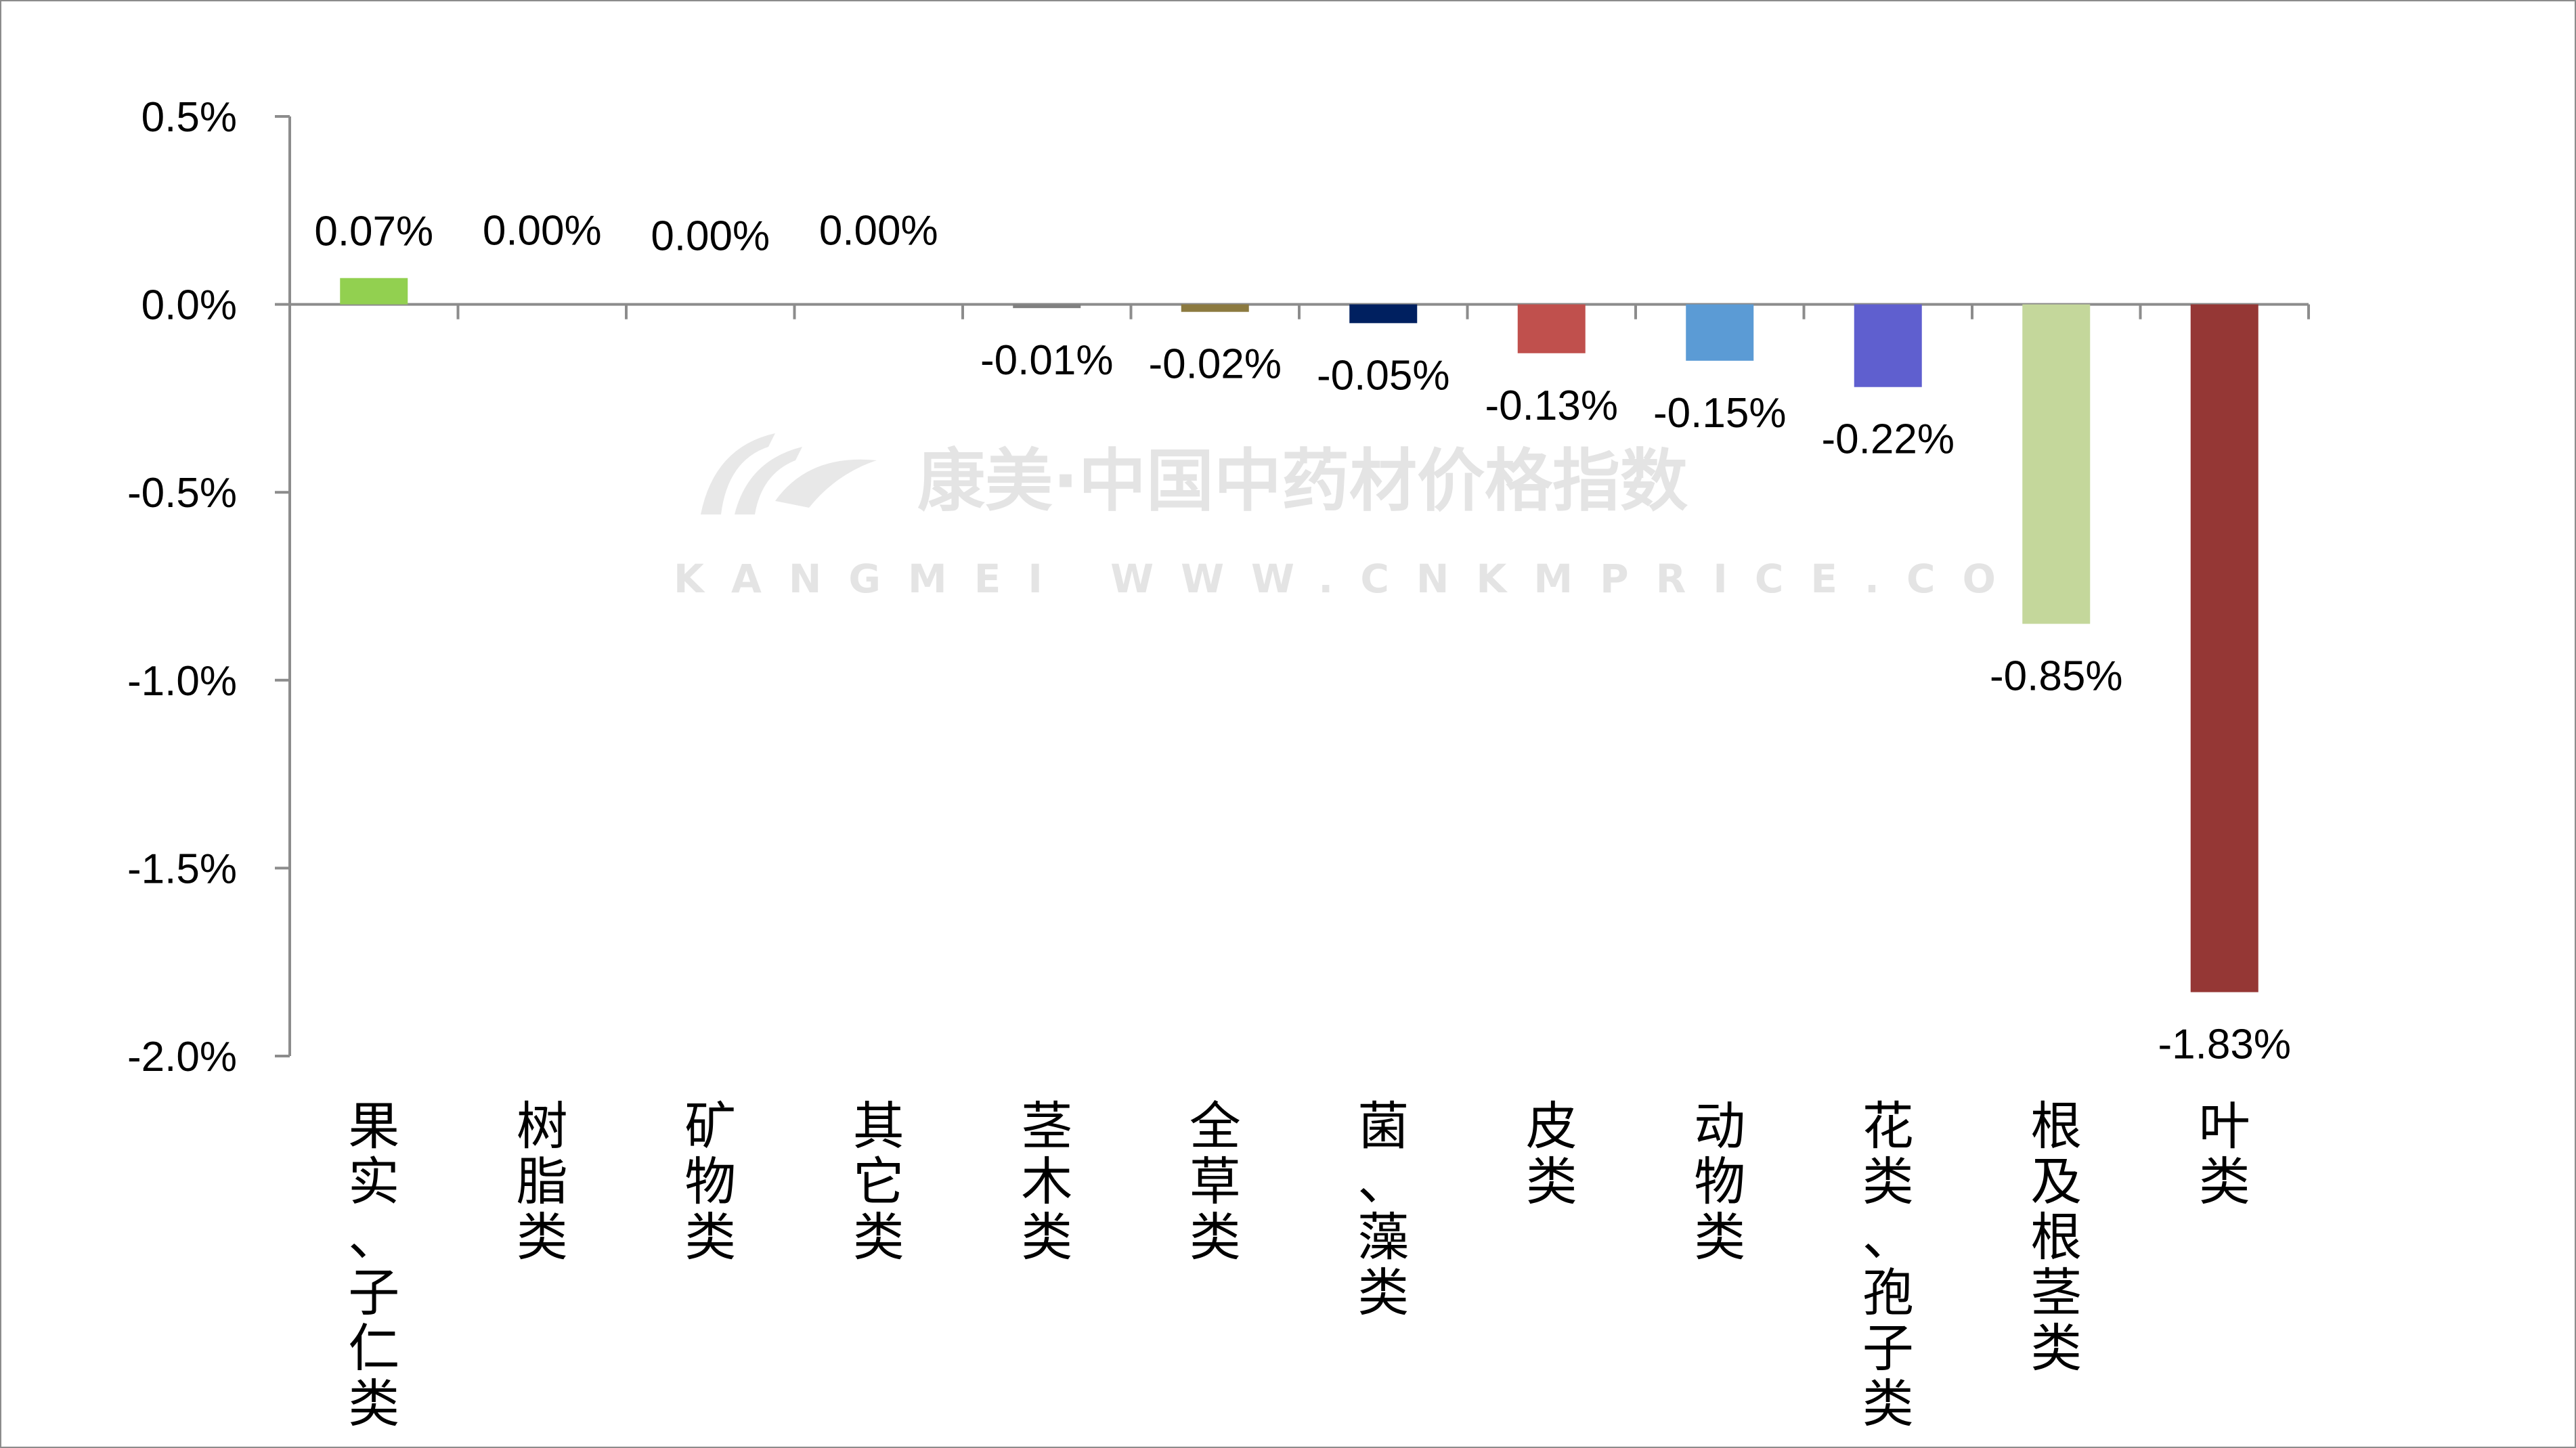 This screenshot has height=1448, width=2576. I want to click on x-tick-label: 菌、藻类, so click(1383, 1209).